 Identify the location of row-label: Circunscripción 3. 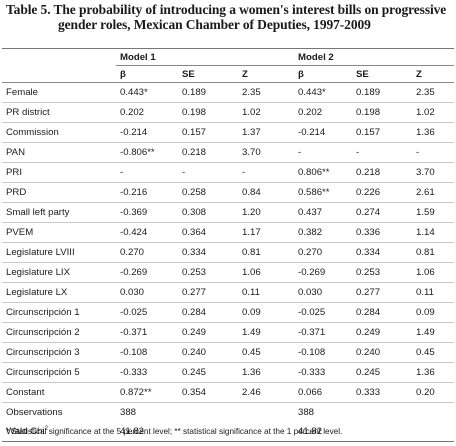
(59, 352).